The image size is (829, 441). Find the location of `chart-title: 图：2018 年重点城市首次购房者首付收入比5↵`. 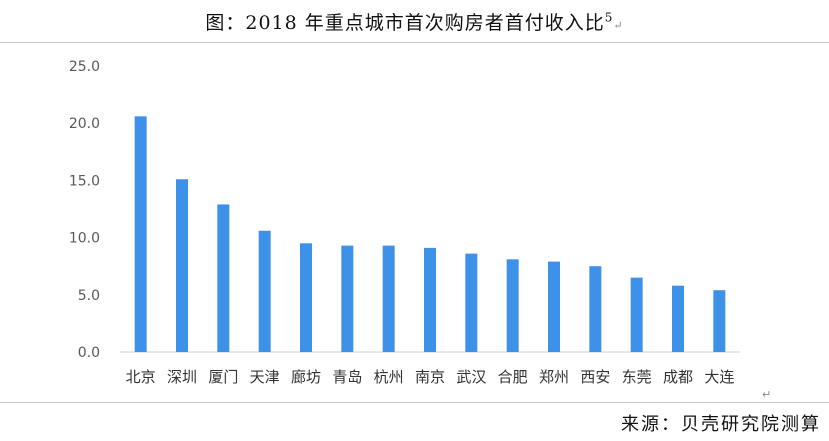

chart-title: 图：2018 年重点城市首次购房者首付收入比5↵ is located at coordinates (414, 23).